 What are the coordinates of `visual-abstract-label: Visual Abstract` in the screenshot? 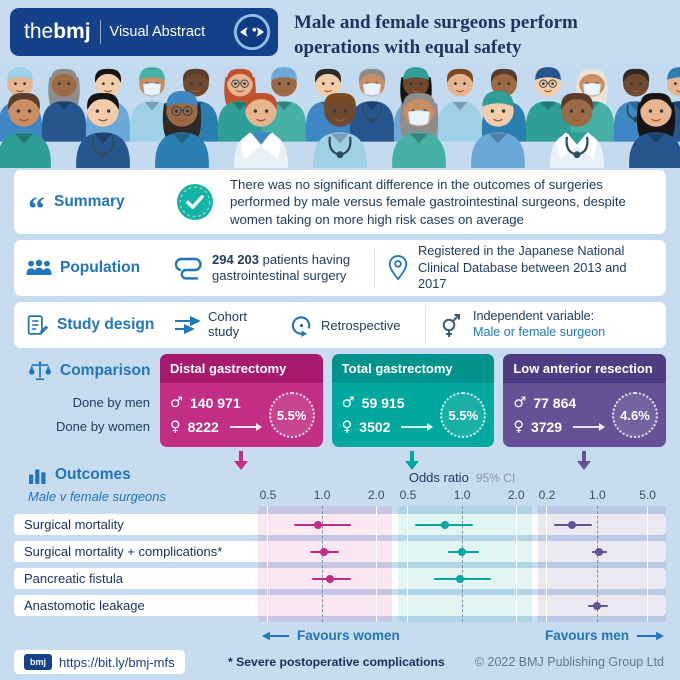 It's located at (157, 32).